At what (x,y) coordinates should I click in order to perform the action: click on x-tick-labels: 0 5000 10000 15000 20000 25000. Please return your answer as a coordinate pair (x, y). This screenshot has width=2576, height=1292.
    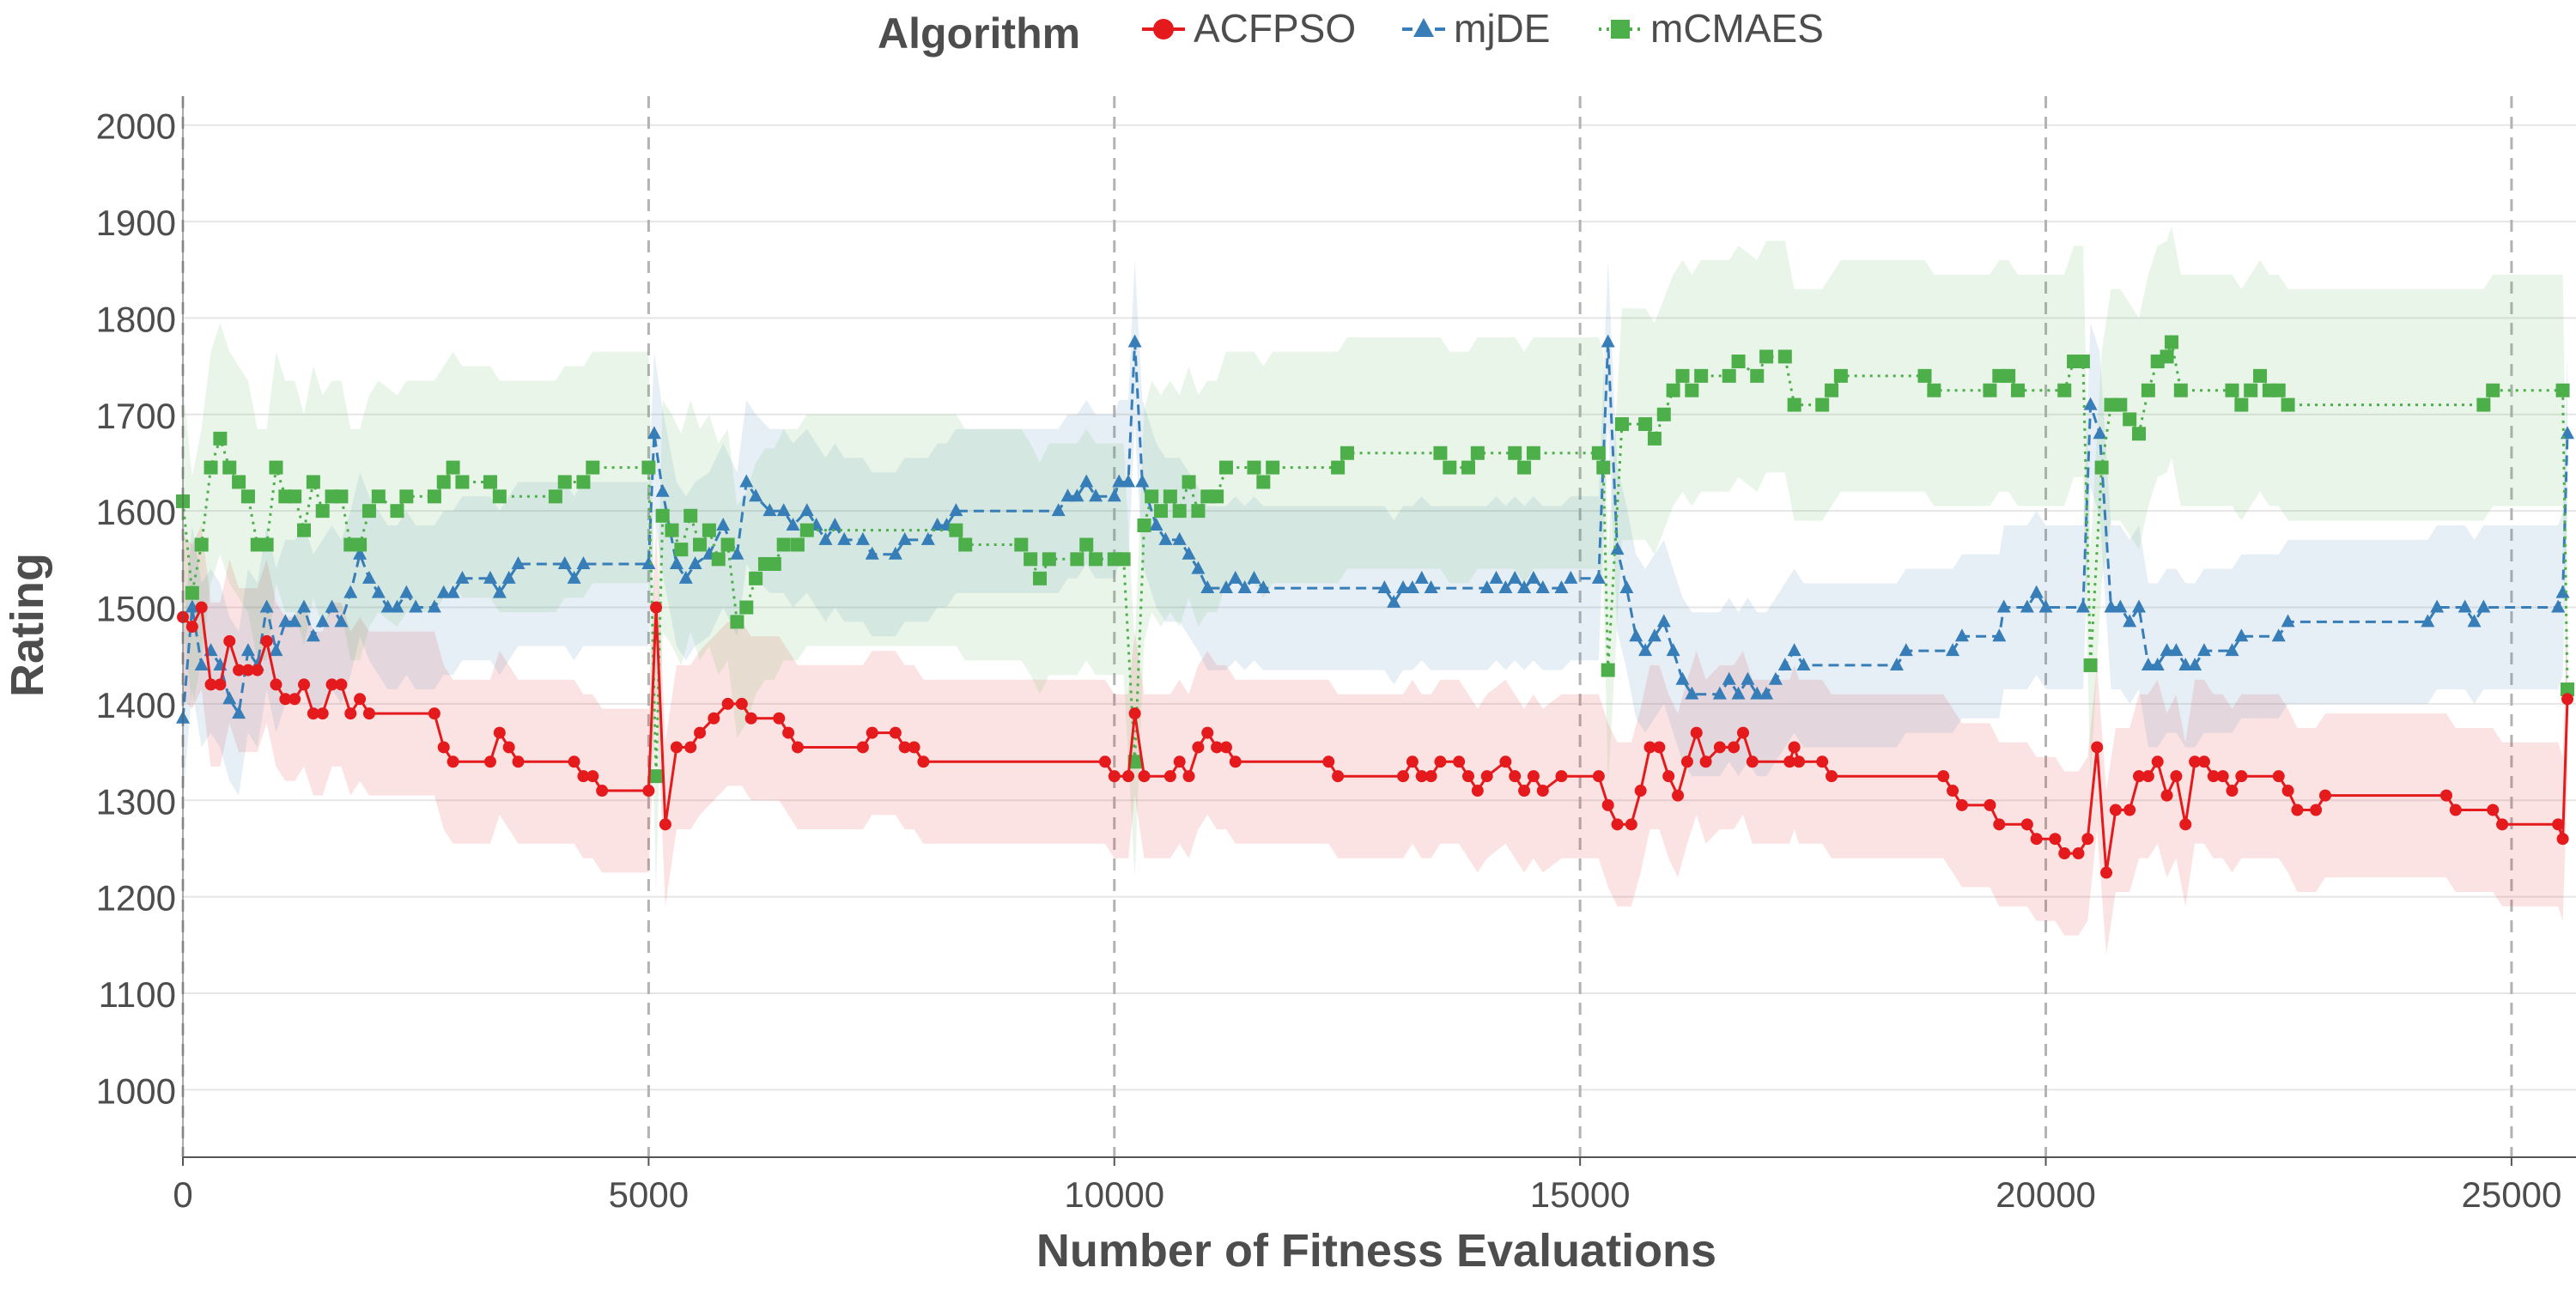
    Looking at the image, I should click on (1367, 1186).